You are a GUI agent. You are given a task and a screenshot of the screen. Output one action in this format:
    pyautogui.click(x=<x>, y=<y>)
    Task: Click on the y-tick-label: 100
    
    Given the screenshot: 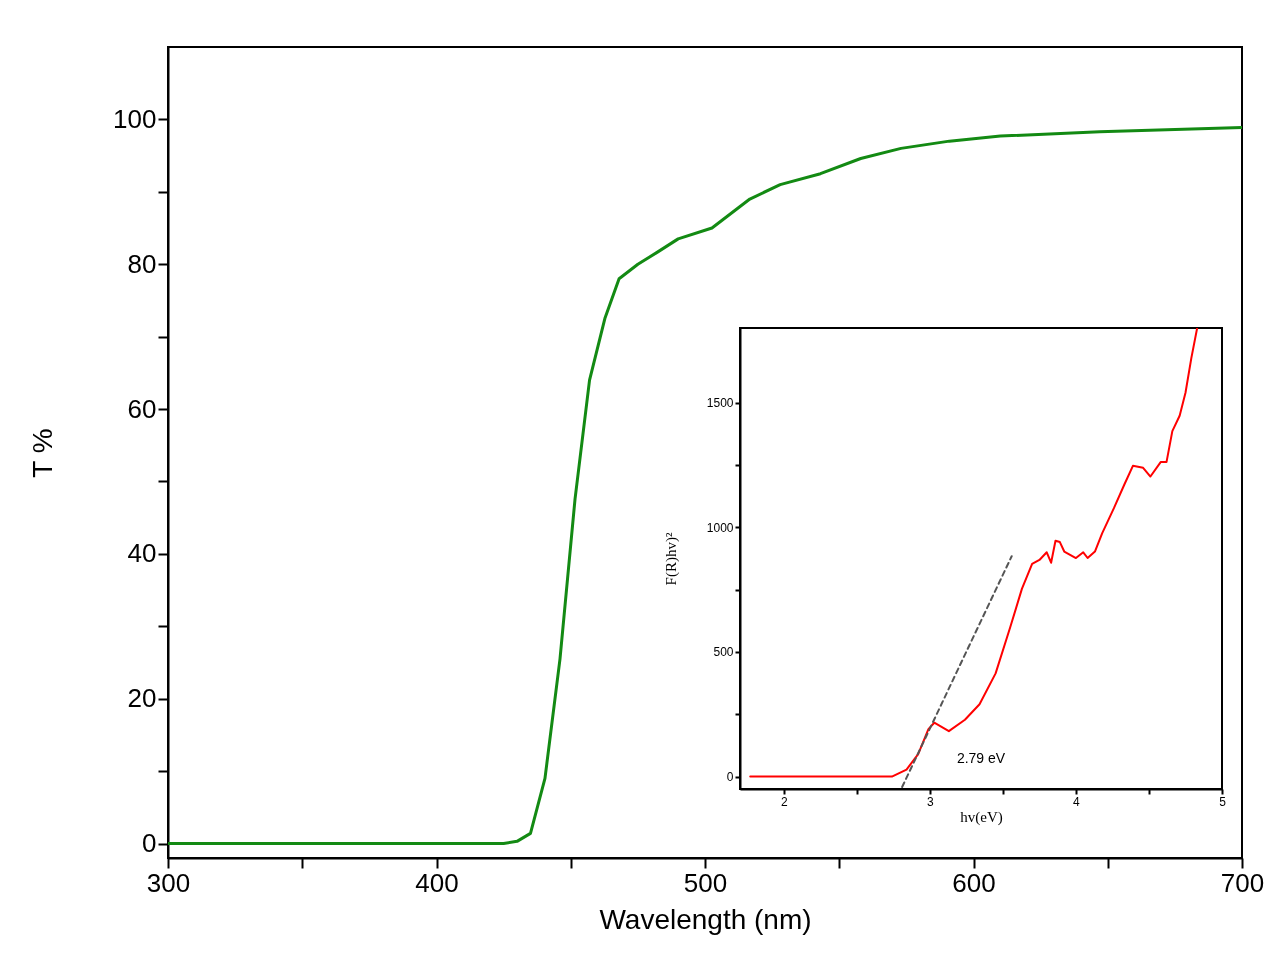 What is the action you would take?
    pyautogui.click(x=135, y=118)
    